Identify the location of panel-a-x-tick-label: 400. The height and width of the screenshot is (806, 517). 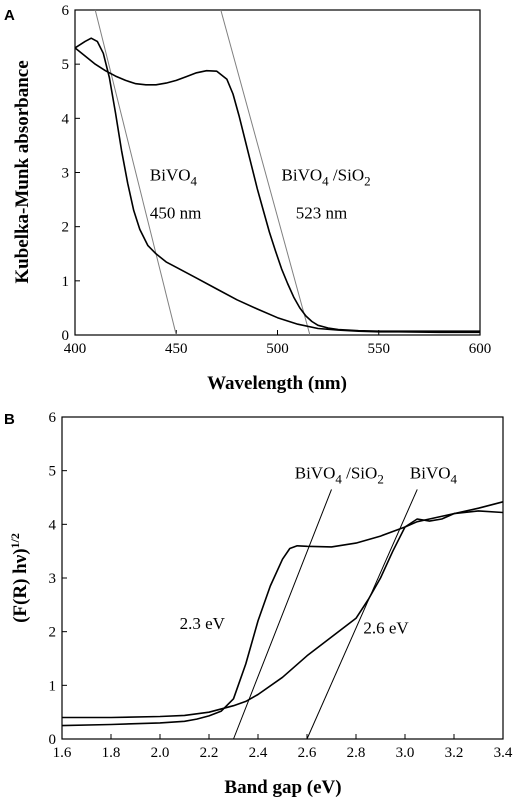
(75, 349).